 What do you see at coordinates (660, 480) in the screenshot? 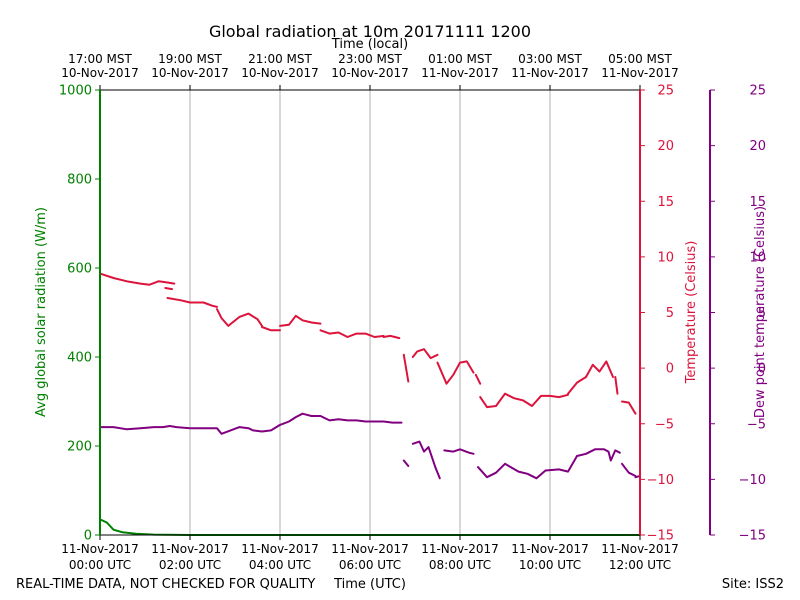
I see `temperature-tick-label: −10` at bounding box center [660, 480].